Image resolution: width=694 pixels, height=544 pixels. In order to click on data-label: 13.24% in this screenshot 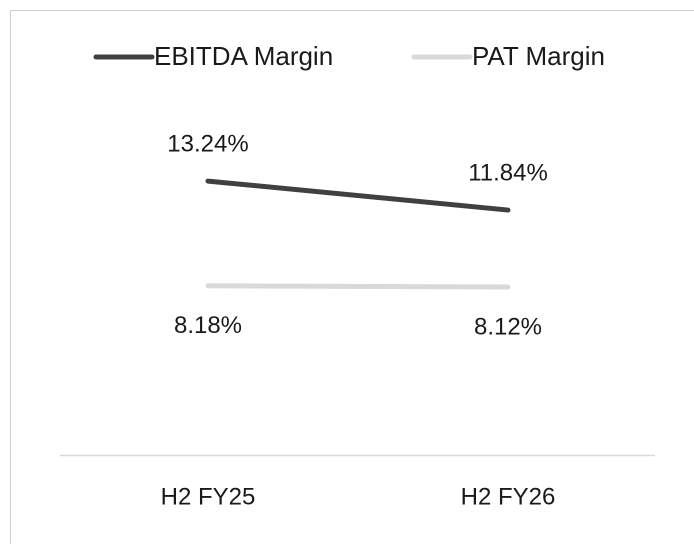, I will do `click(207, 143)`.